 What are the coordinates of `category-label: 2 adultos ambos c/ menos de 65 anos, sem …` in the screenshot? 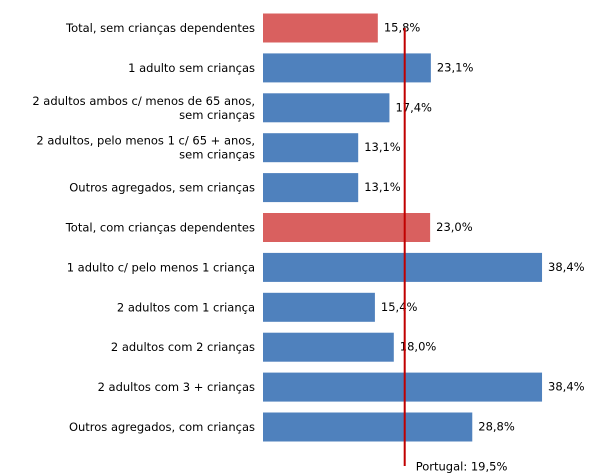 It's located at (143, 107).